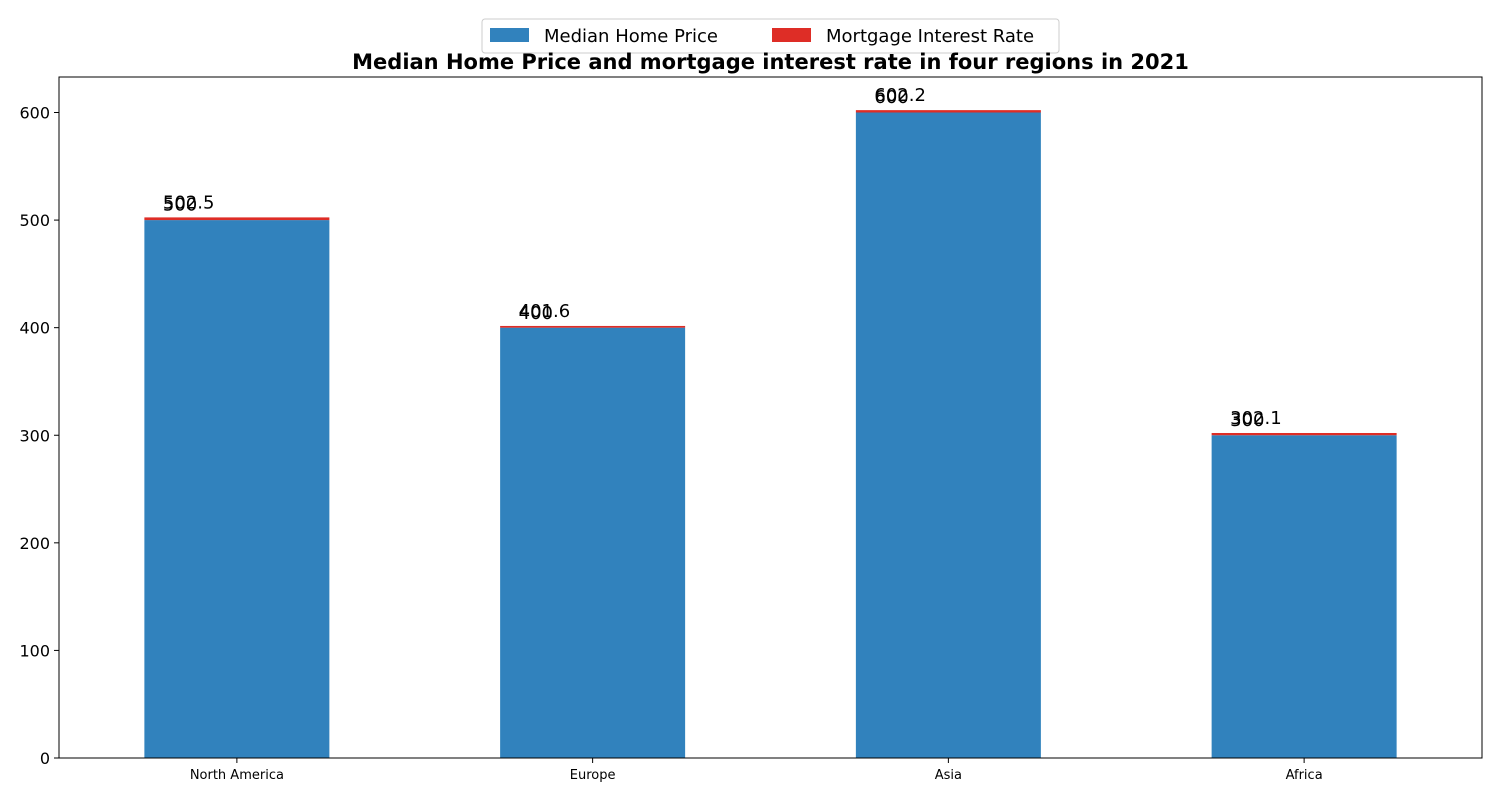  I want to click on y-tick-label: 100, so click(34, 650).